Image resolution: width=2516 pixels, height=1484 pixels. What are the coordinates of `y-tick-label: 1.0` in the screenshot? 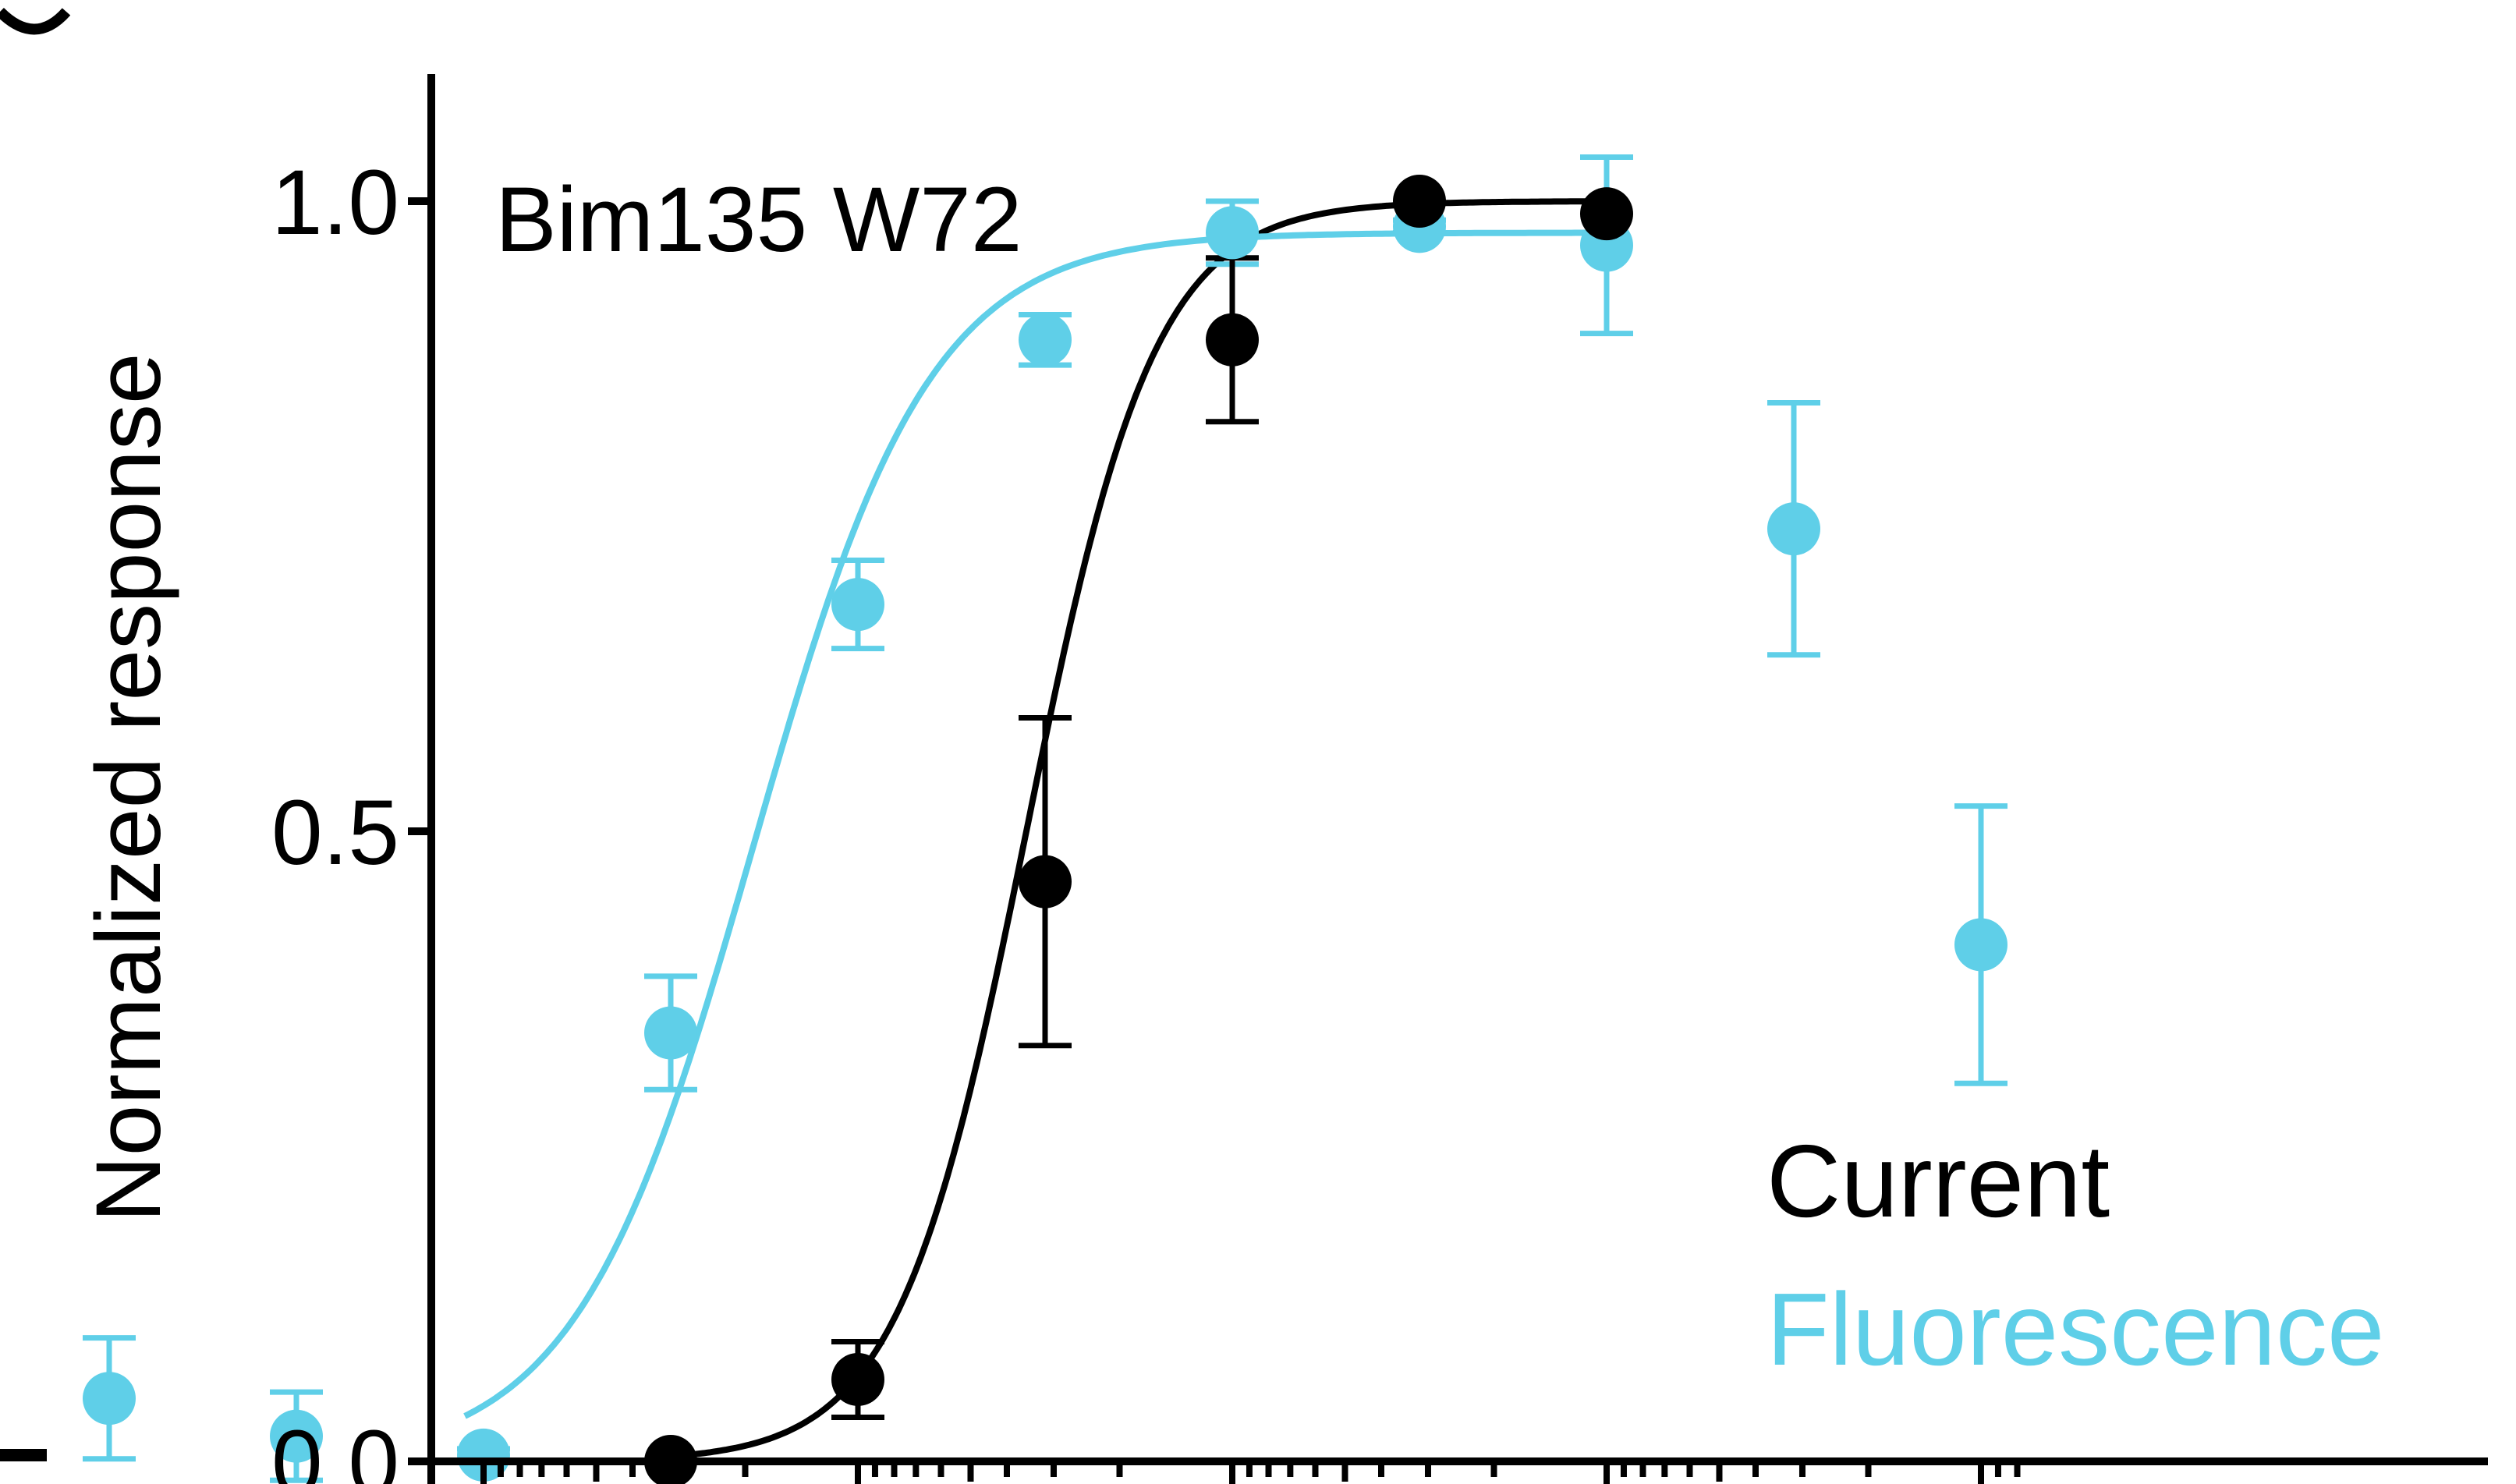 It's located at (335, 202).